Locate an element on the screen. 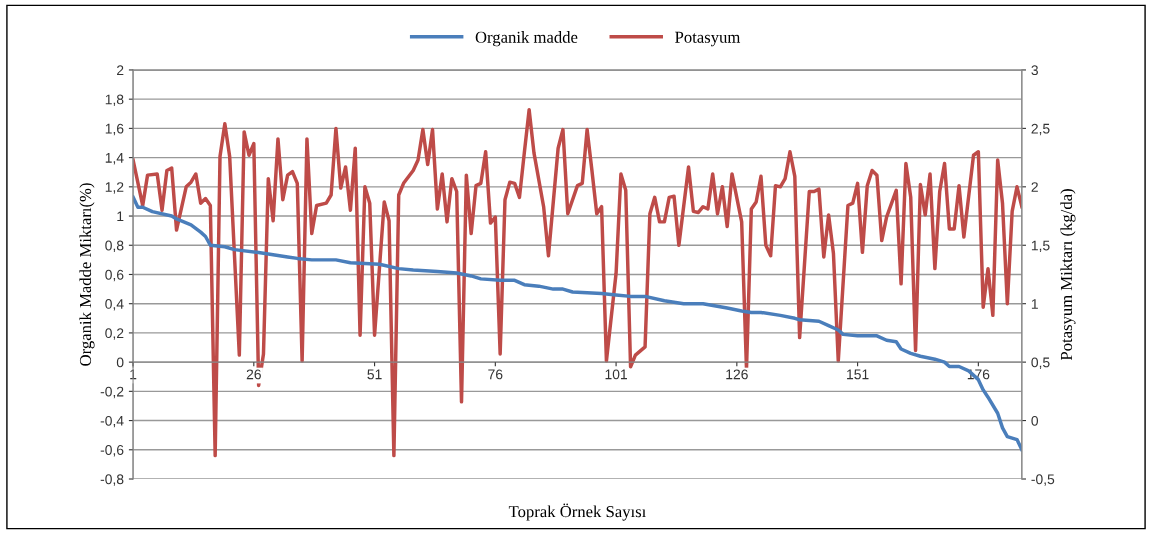 The image size is (1152, 534). x-tick-label: 26 is located at coordinates (253, 374).